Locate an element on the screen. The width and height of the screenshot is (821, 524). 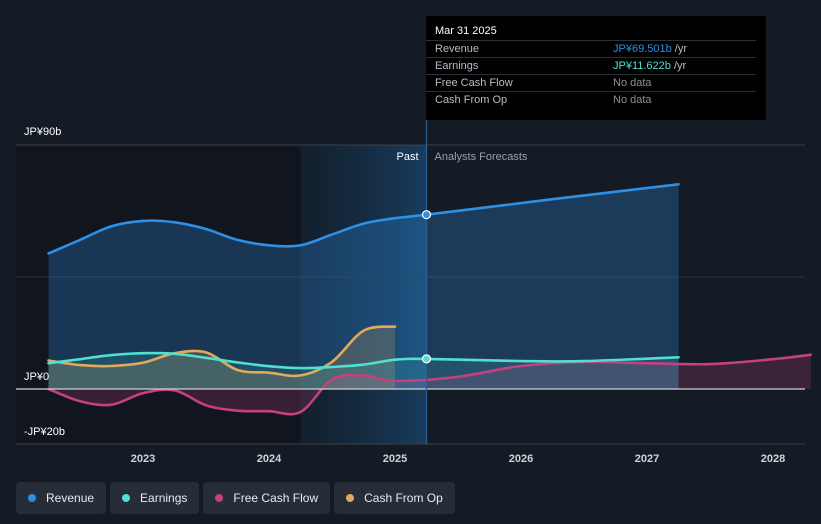
y-axis-zero-label: JP¥0 is located at coordinates (37, 377).